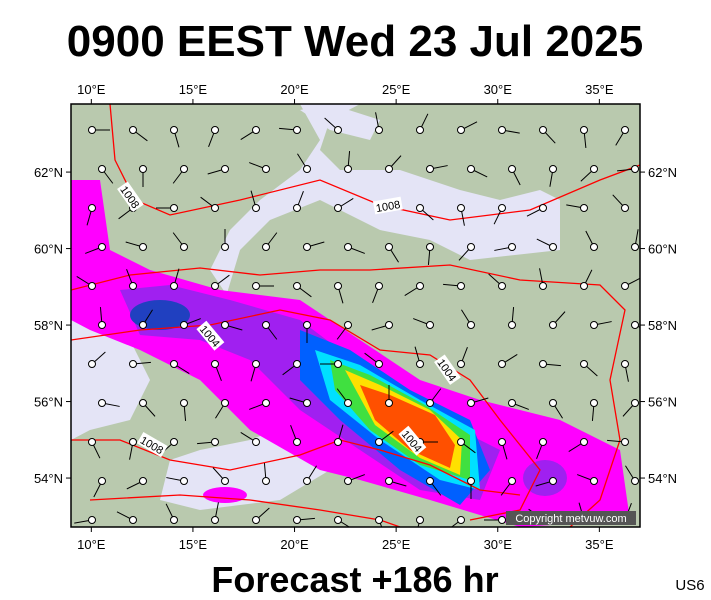 The width and height of the screenshot is (711, 600). Describe the element at coordinates (355, 41) in the screenshot. I see `title: 0900 EEST Wed 23 Jul 2025` at that location.